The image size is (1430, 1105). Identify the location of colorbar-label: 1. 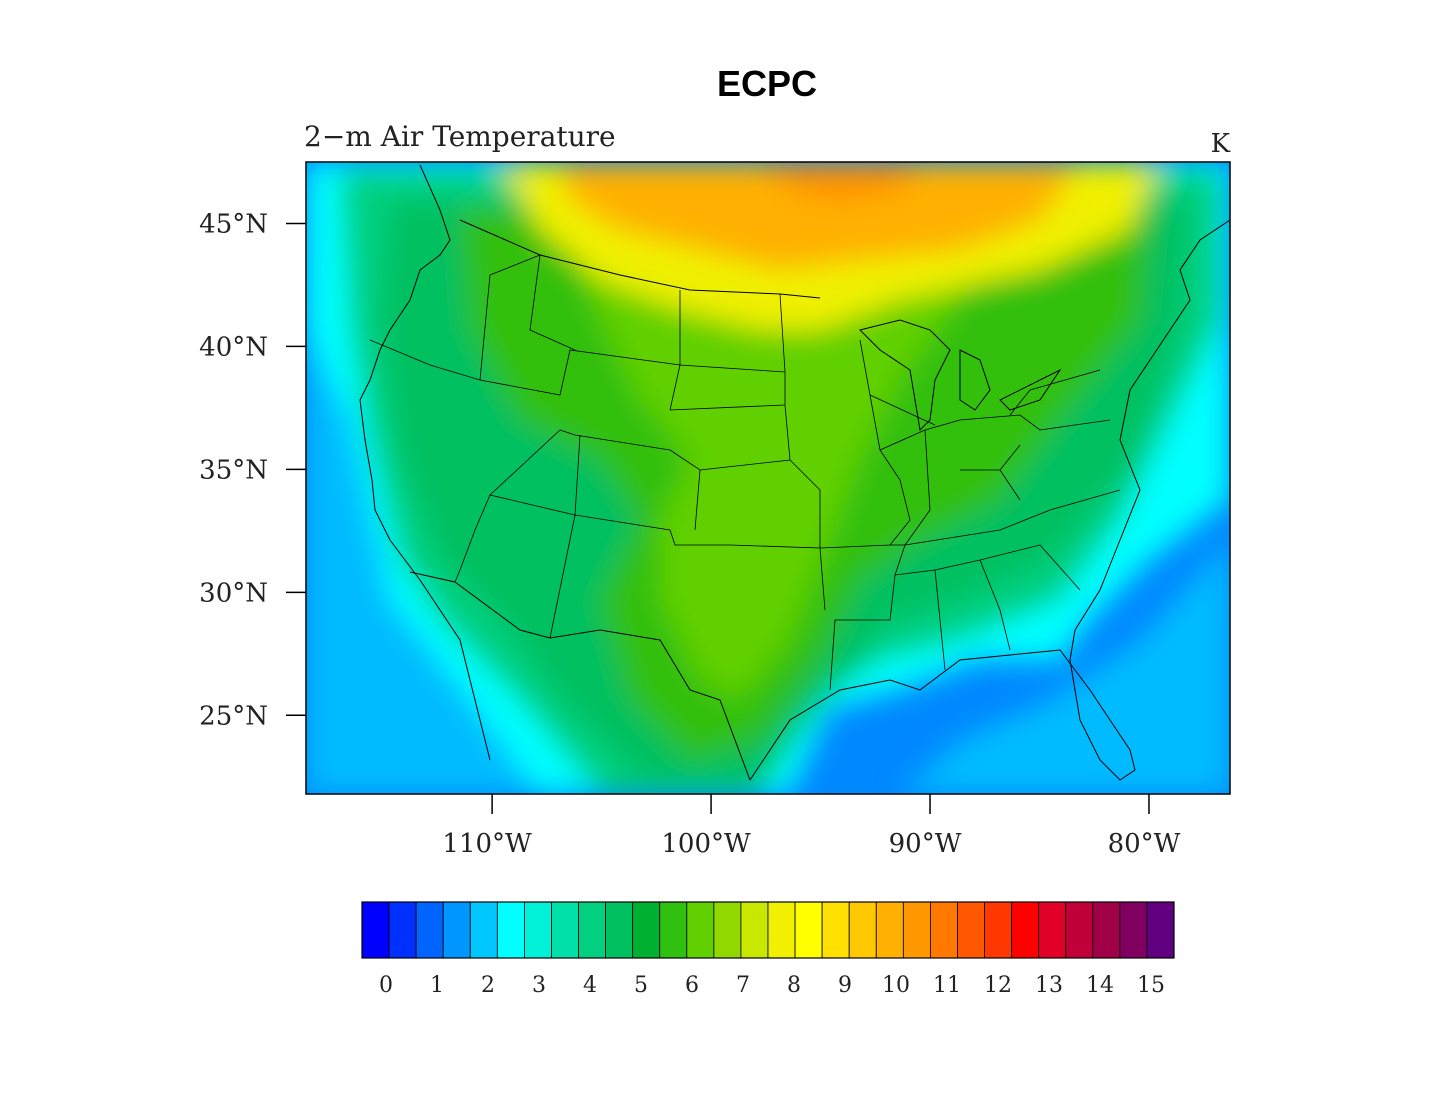
(437, 985).